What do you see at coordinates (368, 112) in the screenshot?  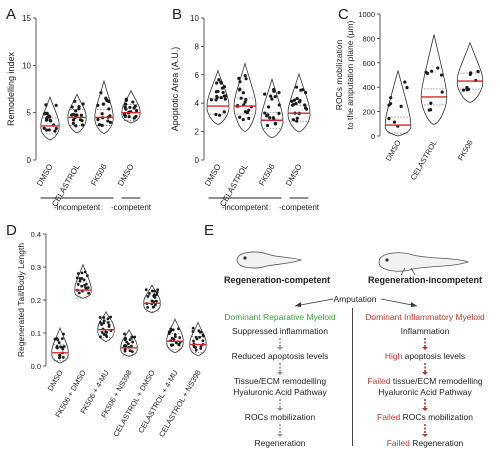 I see `y-tick-label: 200` at bounding box center [368, 112].